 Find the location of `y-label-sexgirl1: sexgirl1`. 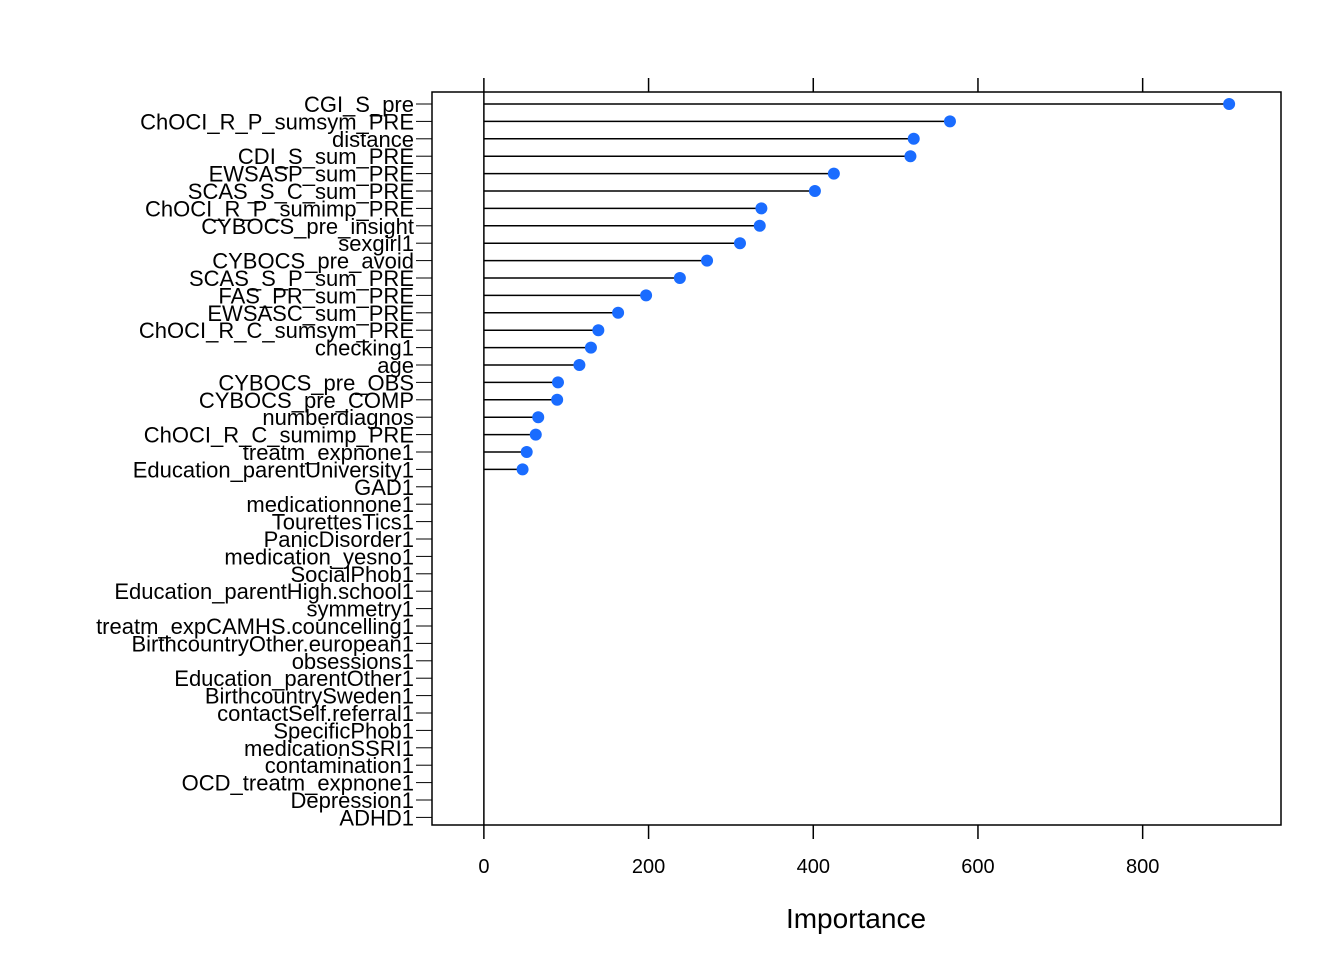

y-label-sexgirl1: sexgirl1 is located at coordinates (376, 243).